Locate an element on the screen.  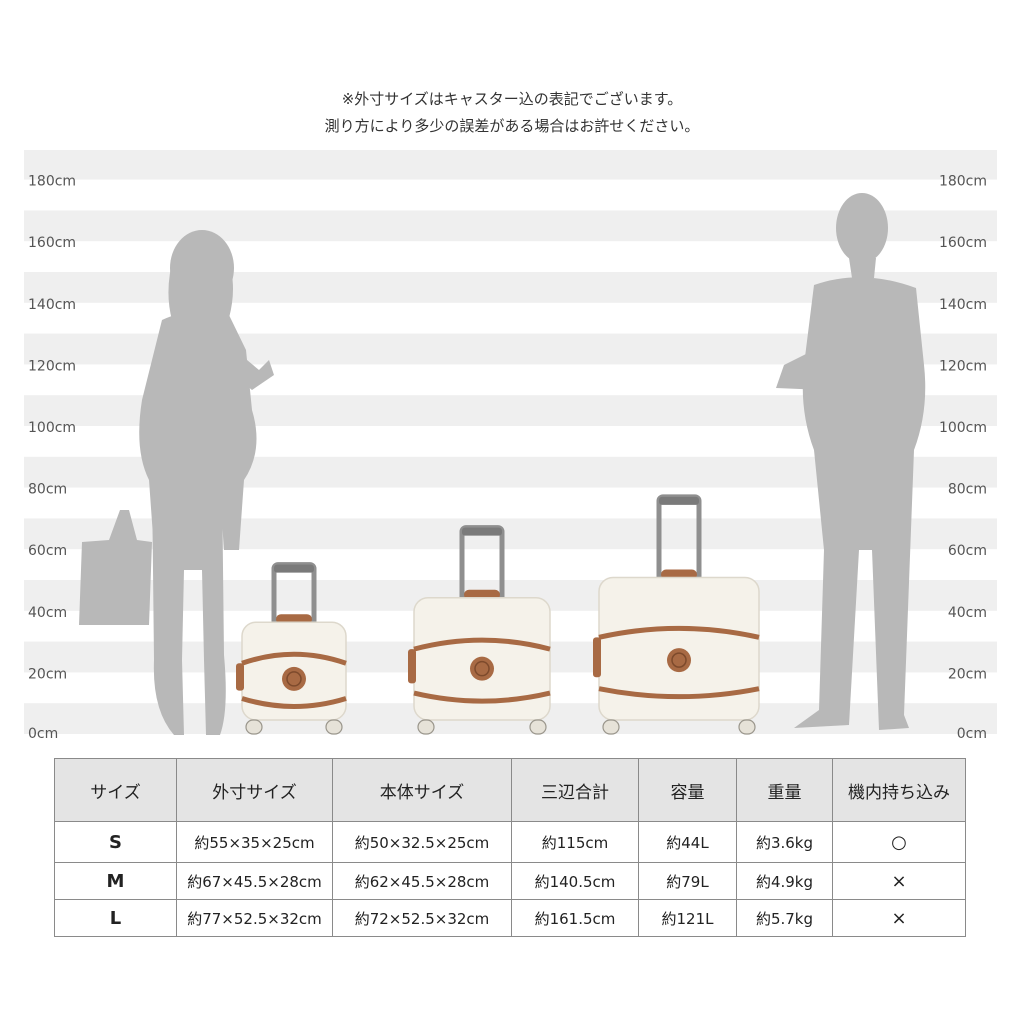
cell-total-dimensions: 約161.5cm is located at coordinates (575, 918).